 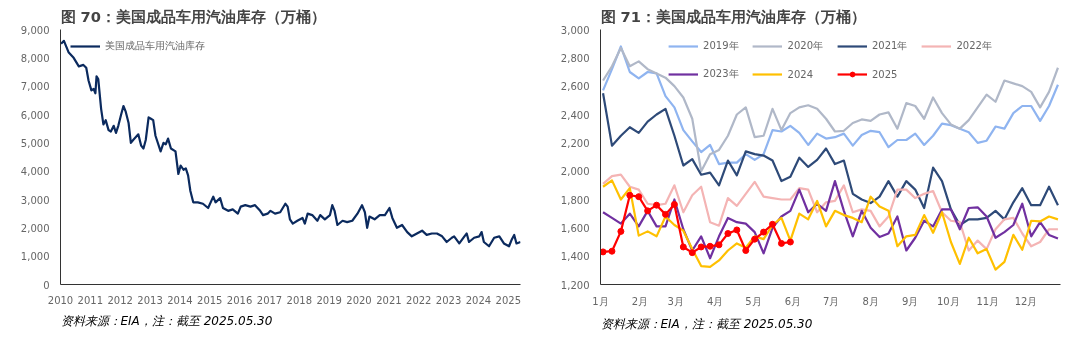 I want to click on x-tick-label: 2023, so click(x=448, y=300).